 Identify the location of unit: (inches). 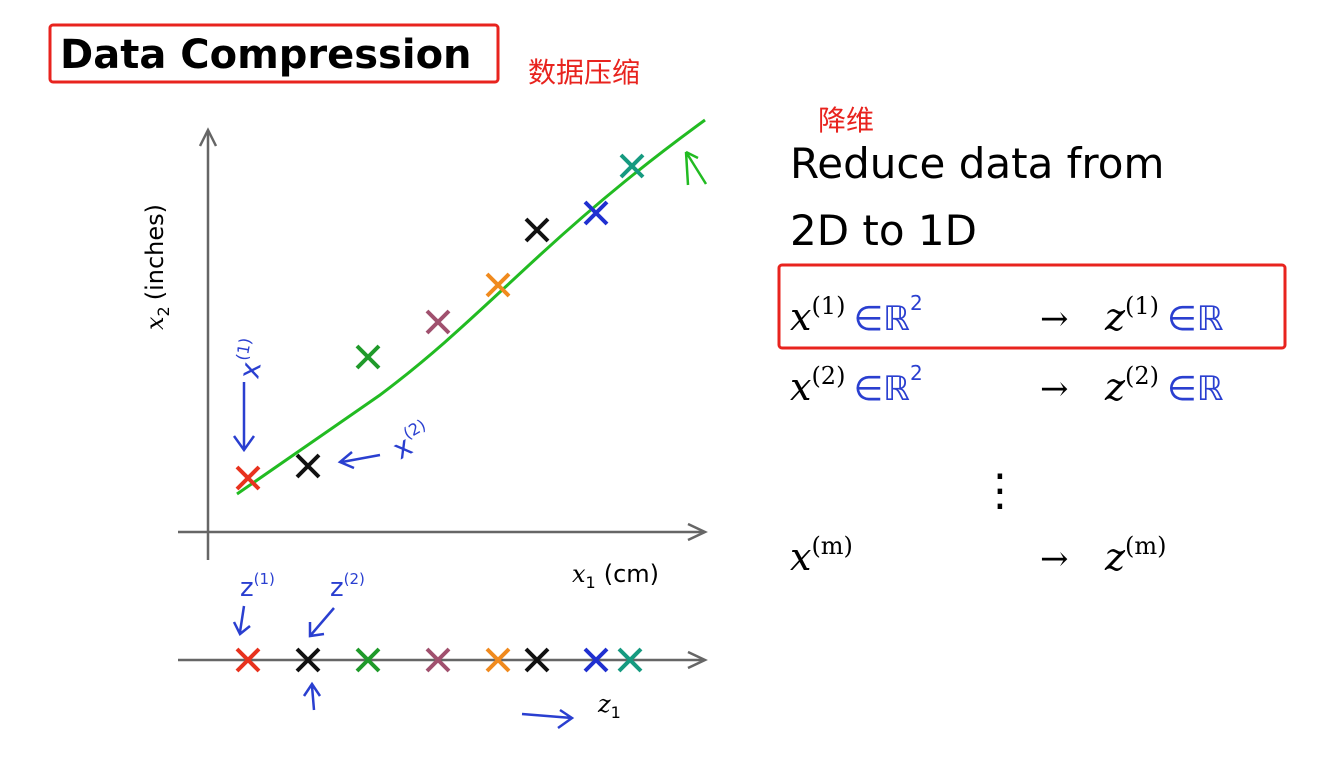
(155, 252).